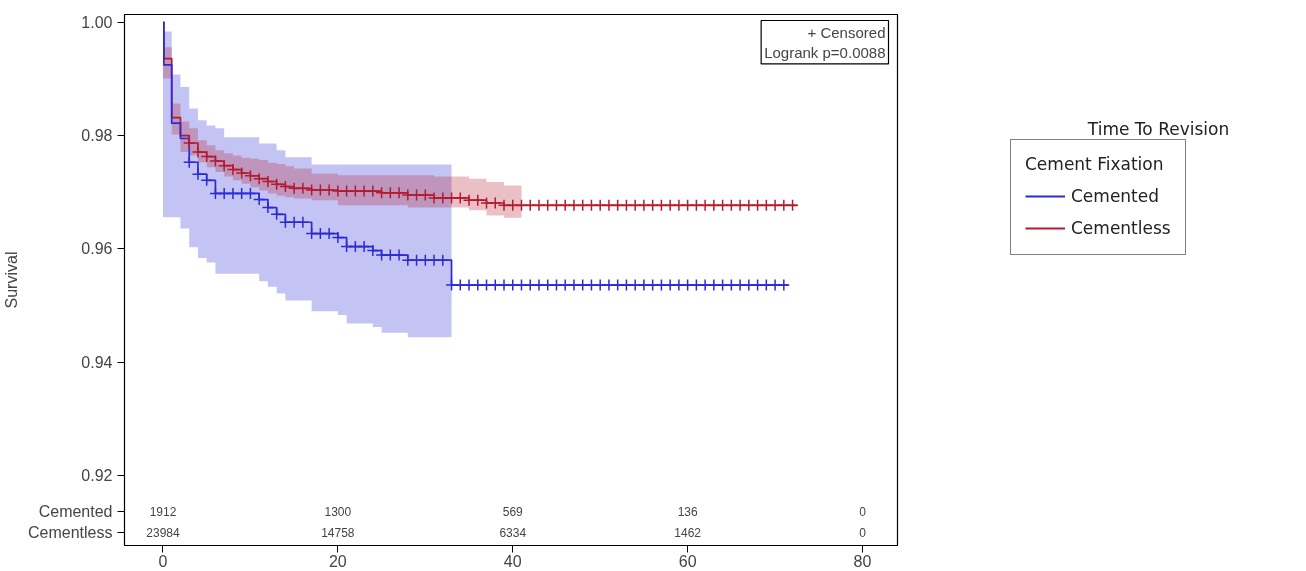  I want to click on text: Cemented, so click(75, 511).